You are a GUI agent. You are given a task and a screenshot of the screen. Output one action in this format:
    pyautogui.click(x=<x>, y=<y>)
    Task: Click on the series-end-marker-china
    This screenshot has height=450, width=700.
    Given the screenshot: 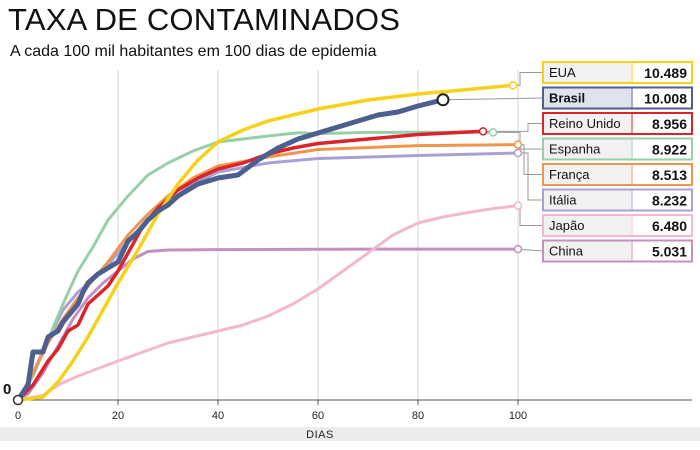 What is the action you would take?
    pyautogui.click(x=518, y=249)
    